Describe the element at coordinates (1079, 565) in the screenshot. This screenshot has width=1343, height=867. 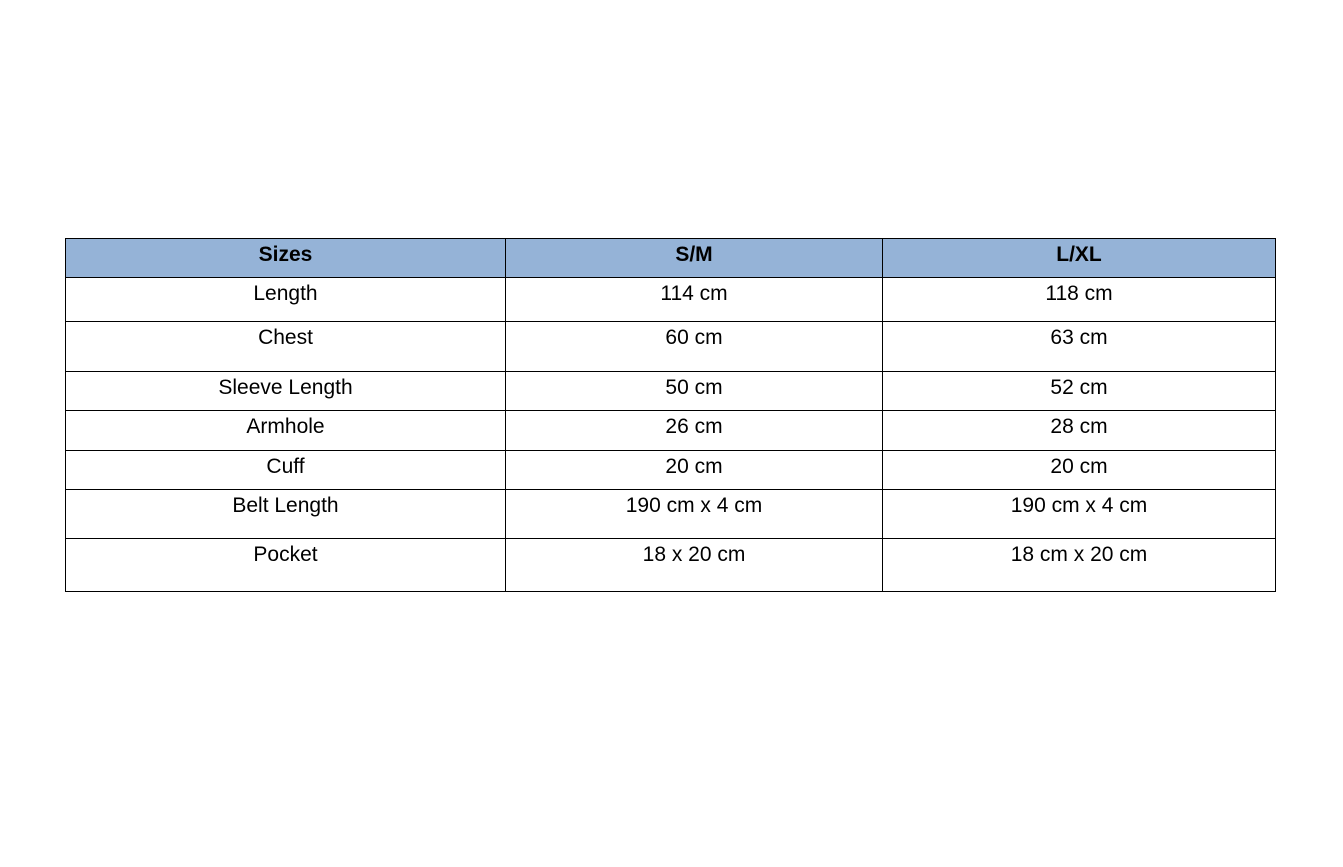
I see `cell-l-xl: 18 cm x 20 cm` at that location.